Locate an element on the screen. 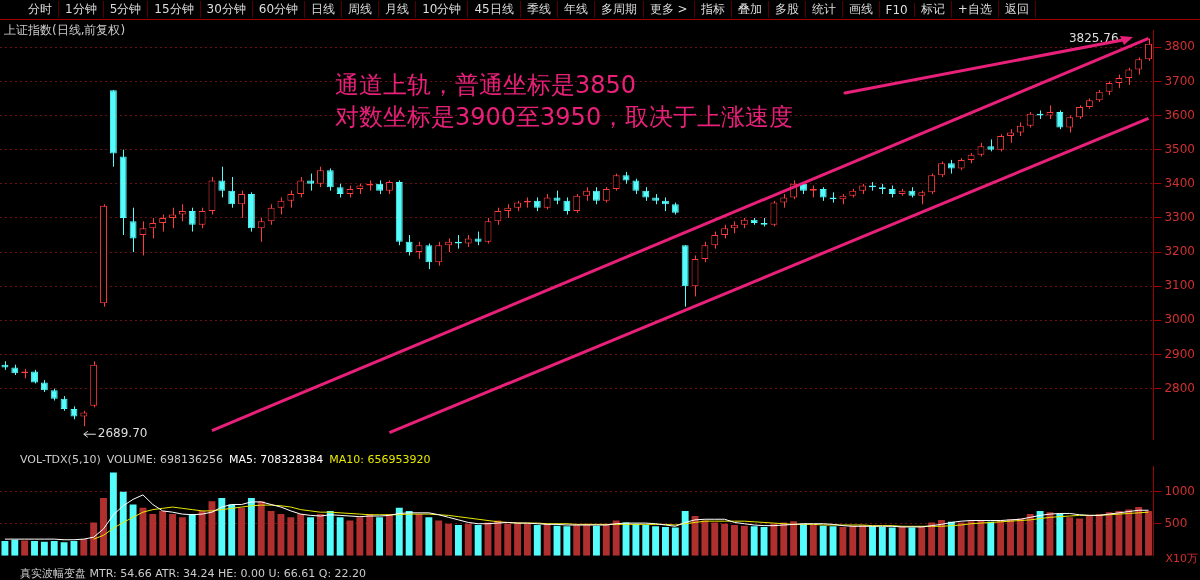 Image resolution: width=1200 pixels, height=580 pixels. y-tick-label: 3500 is located at coordinates (1180, 148).